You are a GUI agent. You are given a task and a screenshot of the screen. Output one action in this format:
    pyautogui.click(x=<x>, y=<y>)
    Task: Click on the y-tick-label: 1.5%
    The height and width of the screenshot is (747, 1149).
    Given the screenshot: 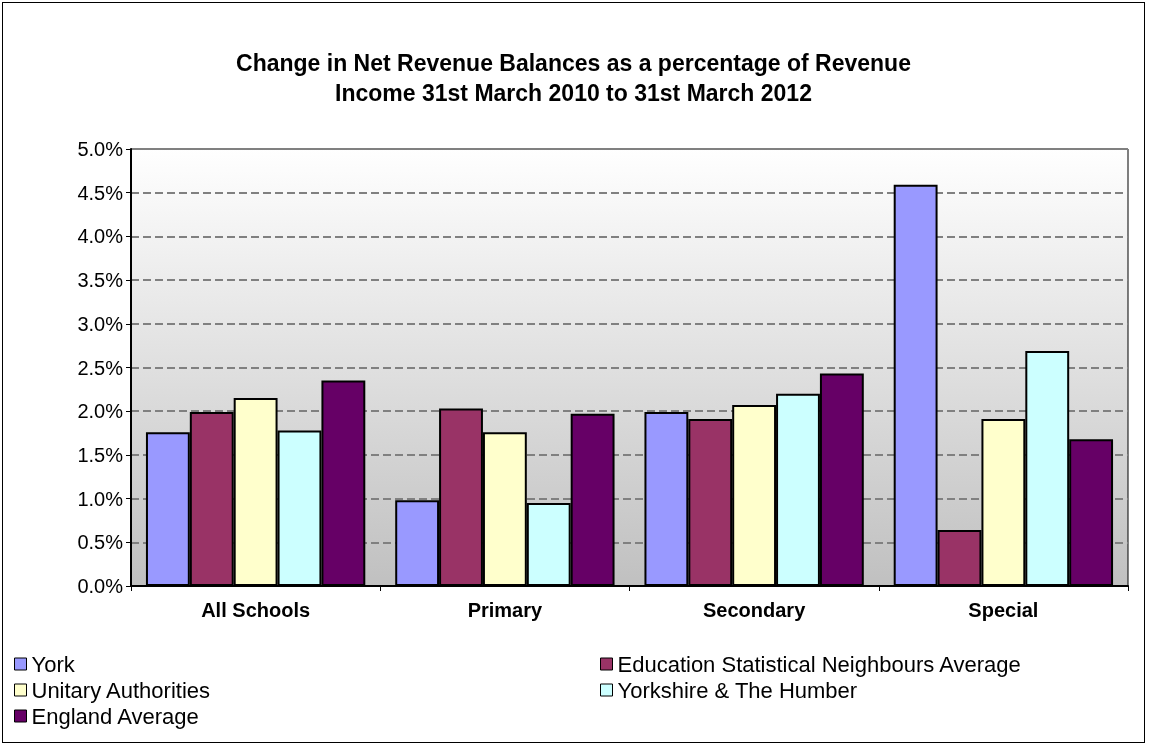 What is the action you would take?
    pyautogui.click(x=100, y=454)
    